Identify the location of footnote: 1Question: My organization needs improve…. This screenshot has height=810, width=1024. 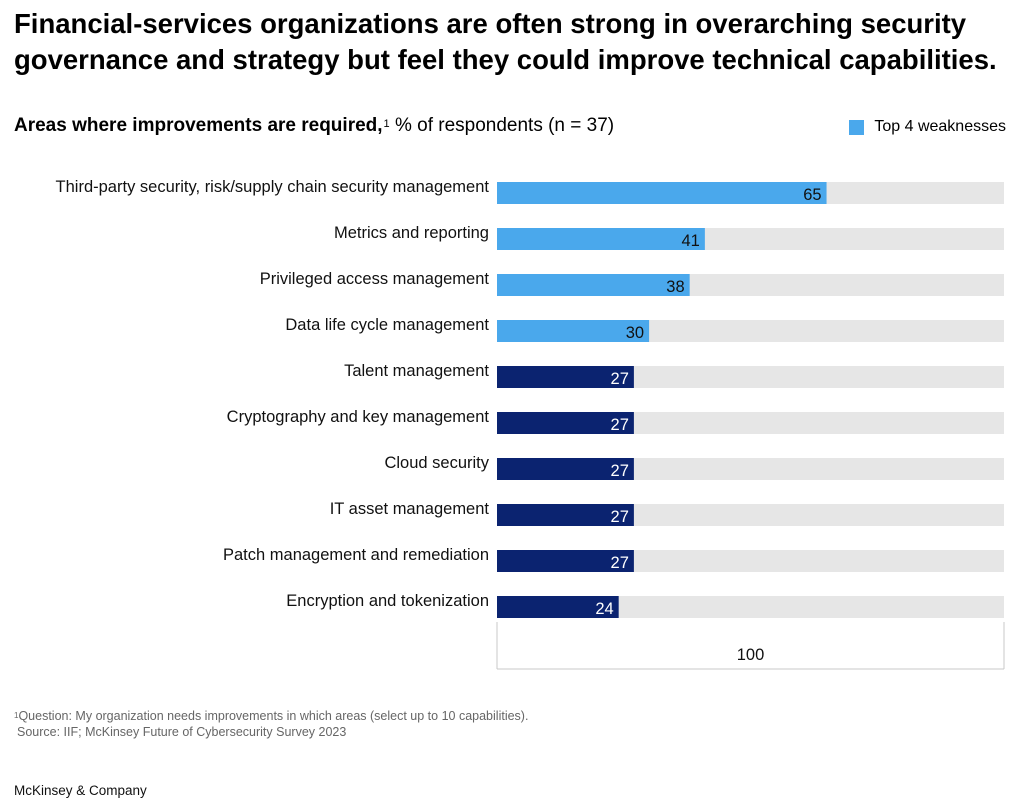
(271, 724).